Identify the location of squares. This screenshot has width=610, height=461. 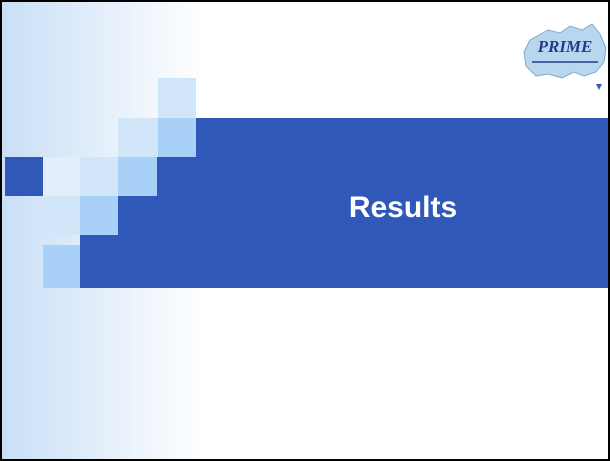
(100, 183).